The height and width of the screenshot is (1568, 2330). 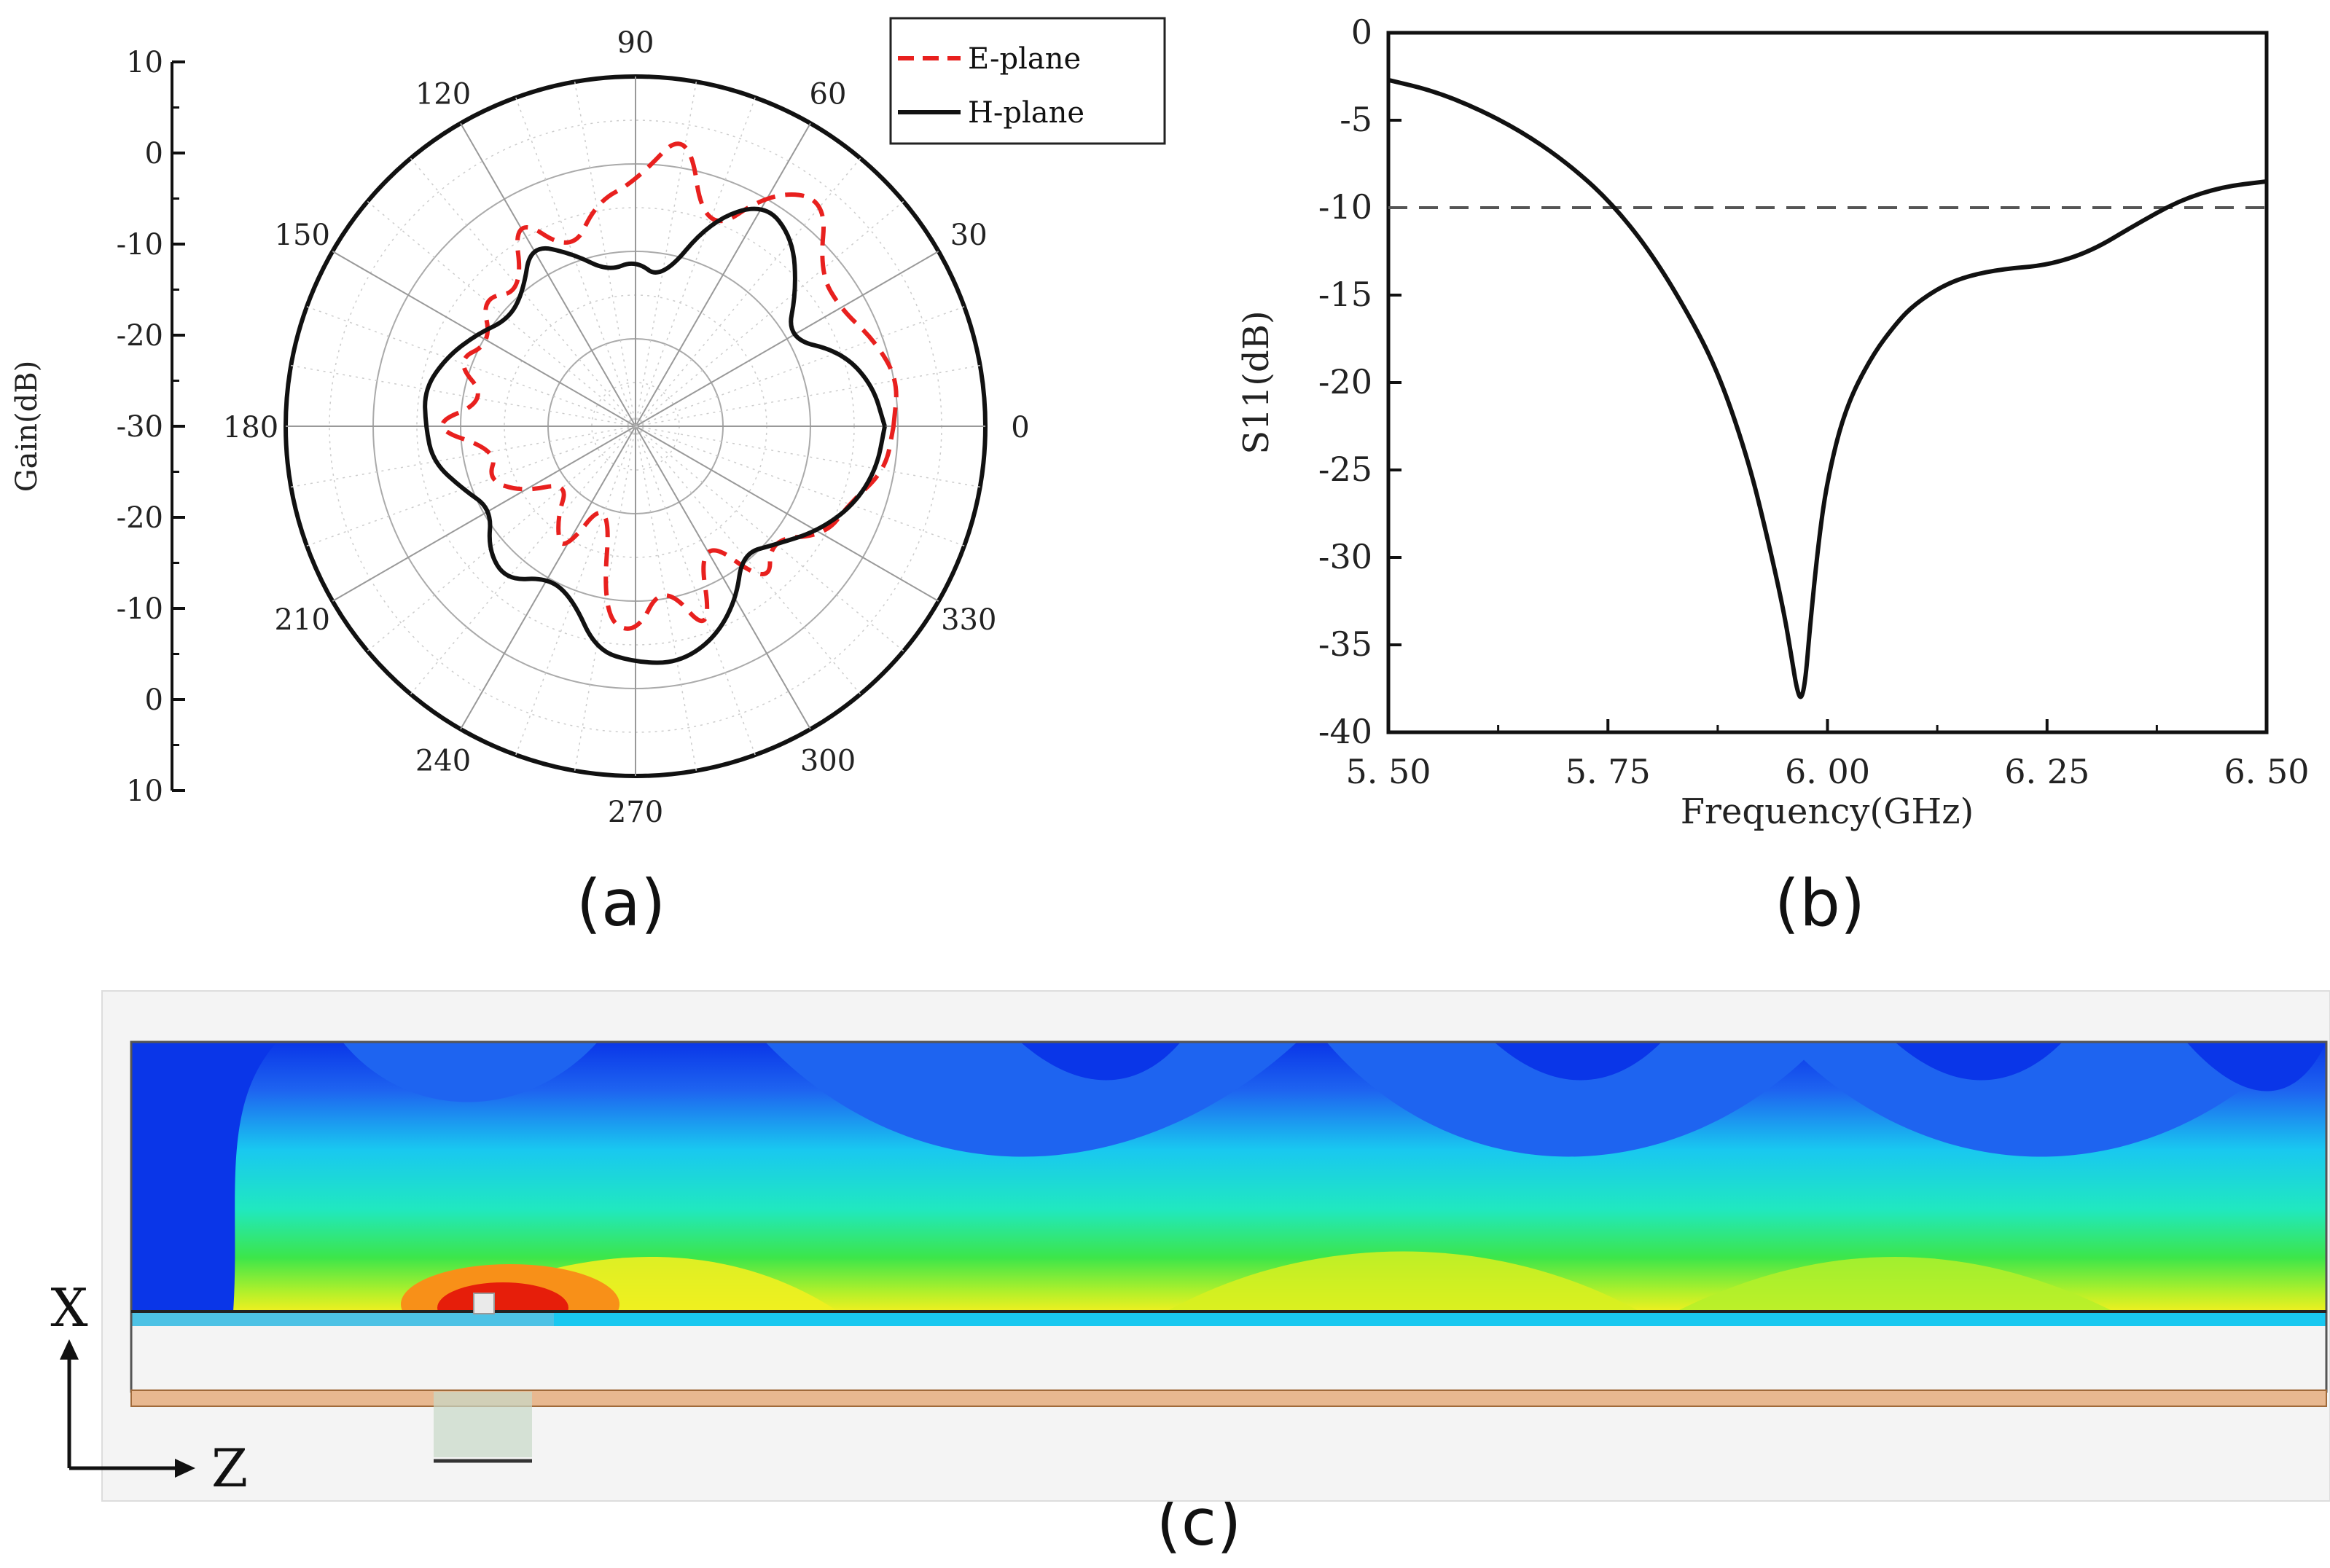 What do you see at coordinates (1026, 113) in the screenshot?
I see `legend-label-h-plane: H-plane` at bounding box center [1026, 113].